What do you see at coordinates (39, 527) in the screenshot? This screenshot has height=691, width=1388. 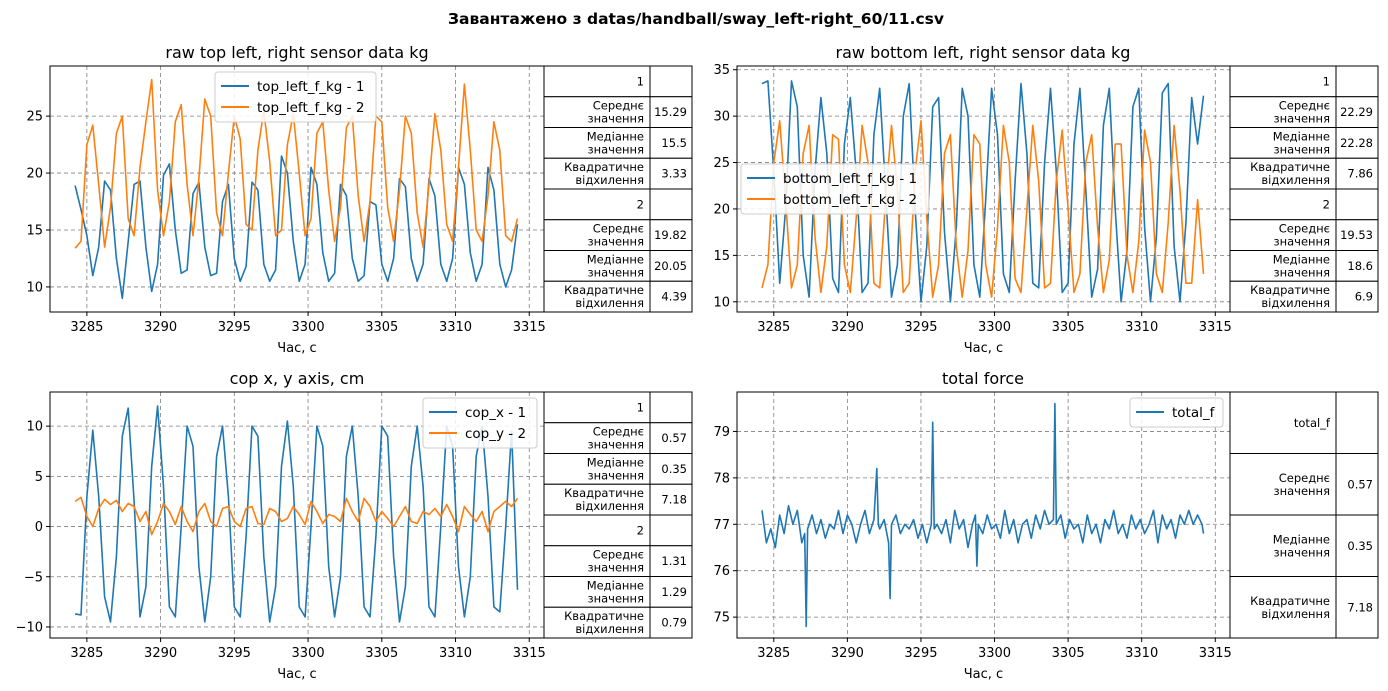 I see `y-tick-label: 0` at bounding box center [39, 527].